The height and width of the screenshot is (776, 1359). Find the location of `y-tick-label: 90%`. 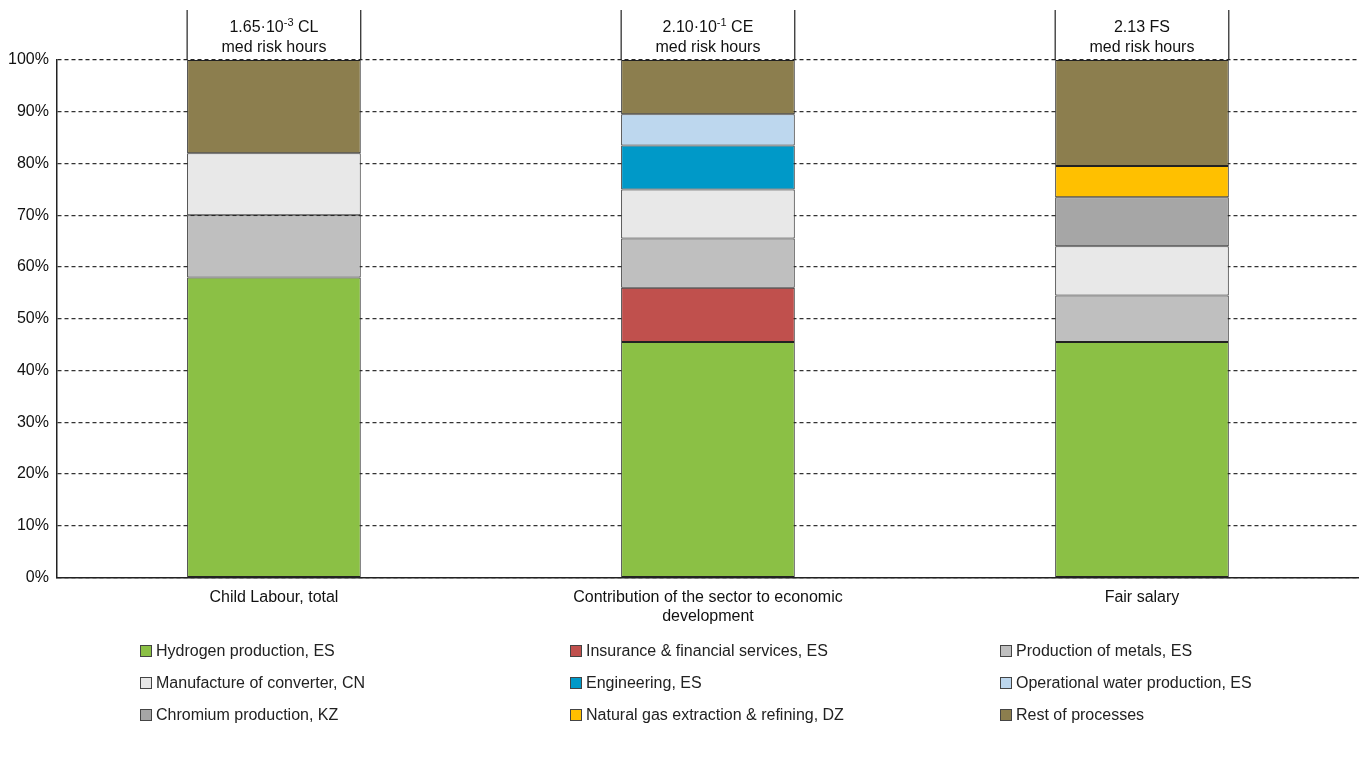

y-tick-label: 90% is located at coordinates (32, 111).